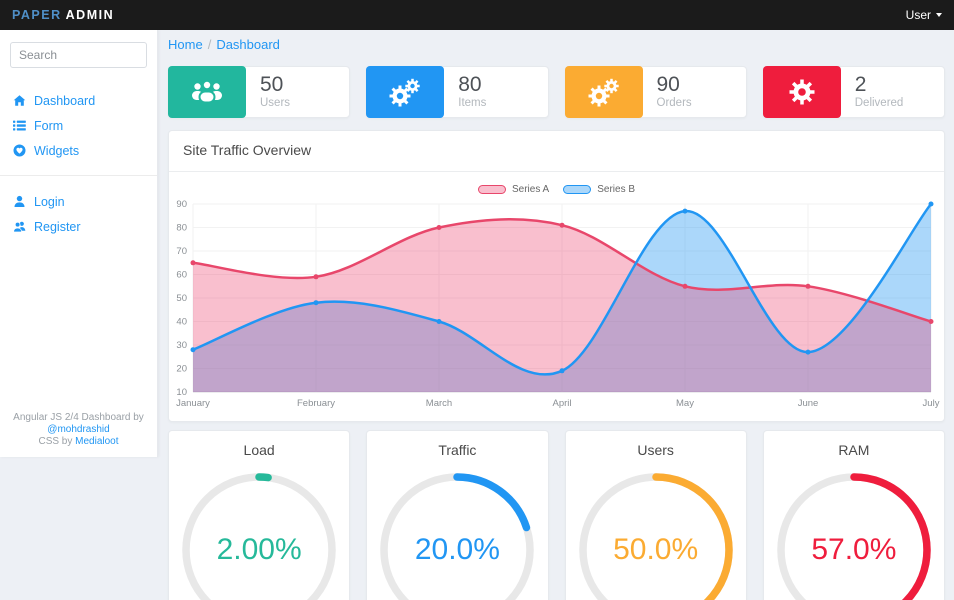 The height and width of the screenshot is (600, 954). I want to click on legend-series-b: Series B, so click(599, 189).